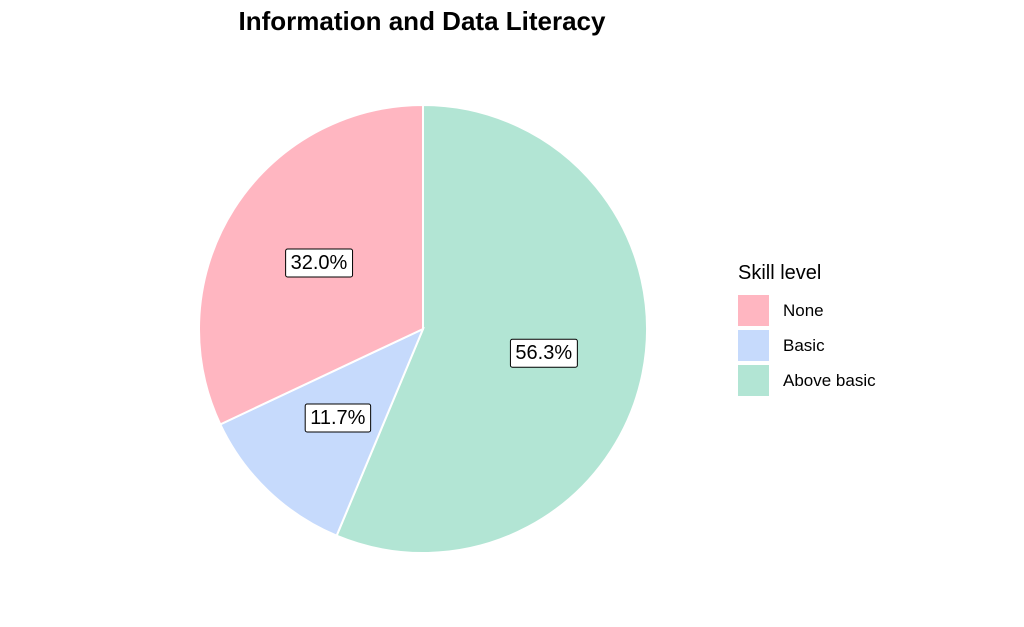 This screenshot has width=1024, height=627. Describe the element at coordinates (829, 380) in the screenshot. I see `legend-label-above-basic: Above basic` at that location.